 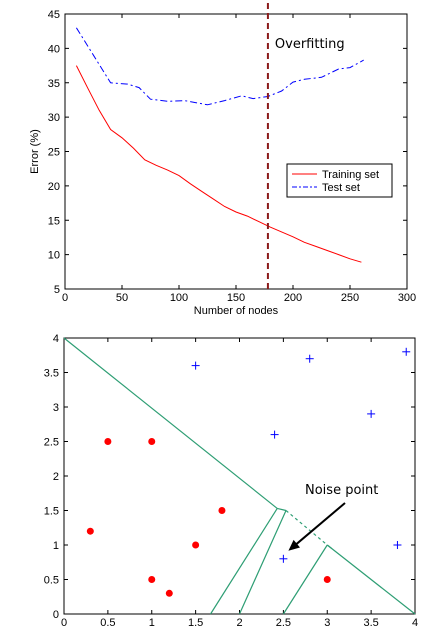 I want to click on bottom-x-tick-label: 0, so click(x=64, y=623).